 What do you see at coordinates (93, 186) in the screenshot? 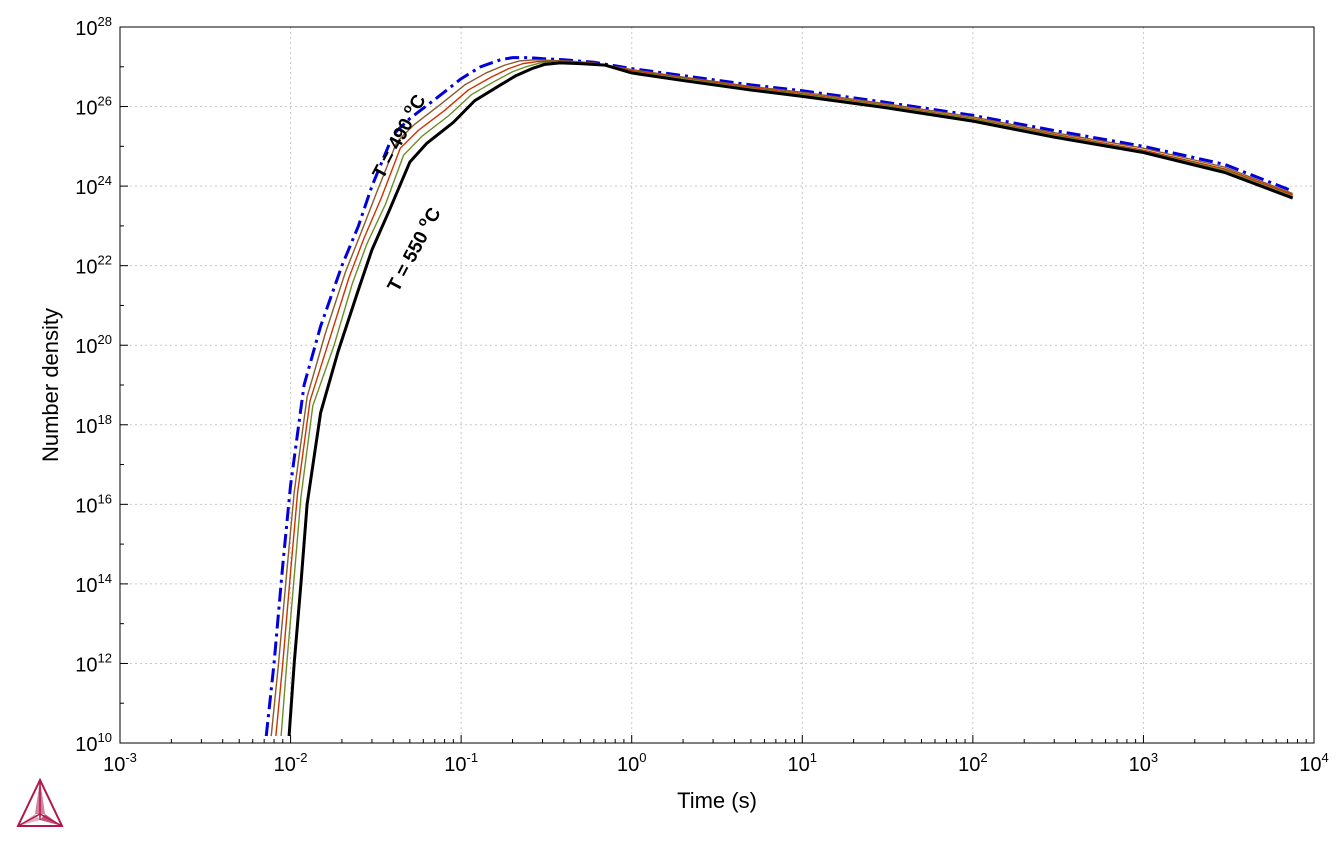
I see `y-tick-label: 1024` at bounding box center [93, 186].